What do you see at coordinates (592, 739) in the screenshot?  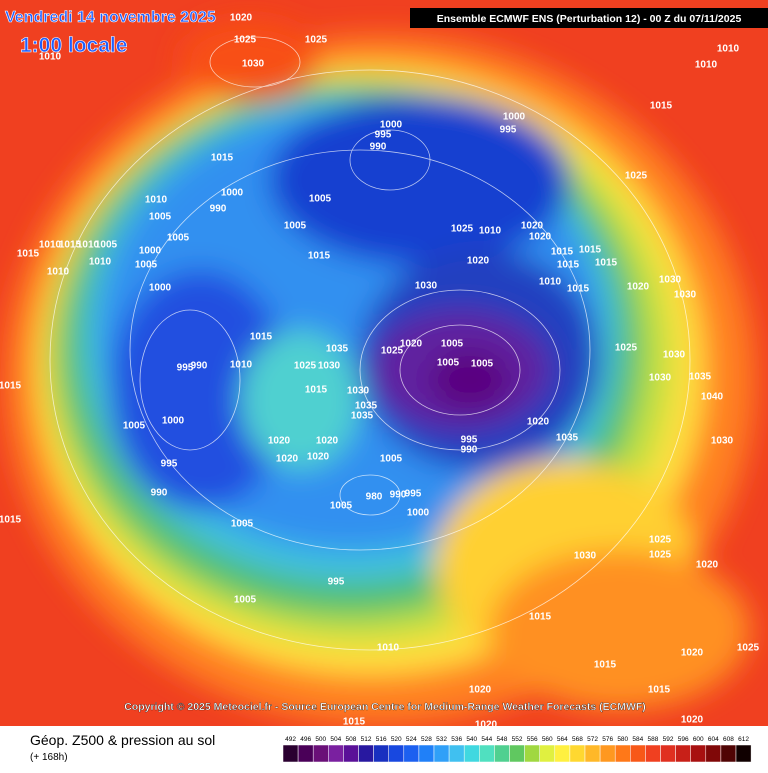 I see `colorbar-label: 572` at bounding box center [592, 739].